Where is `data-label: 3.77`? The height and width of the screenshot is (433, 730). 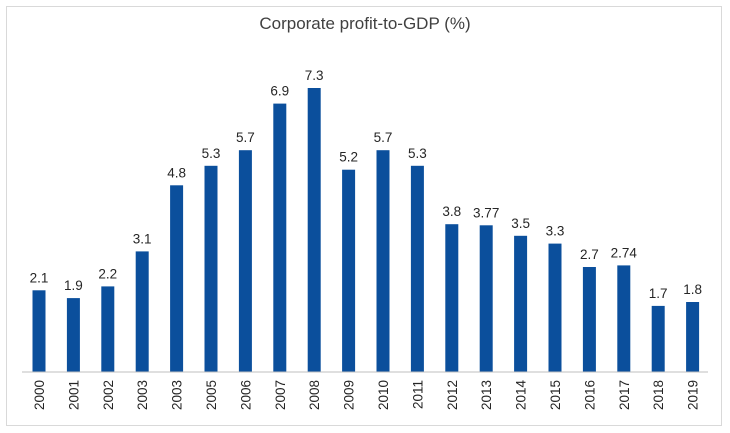
data-label: 3.77 is located at coordinates (486, 212).